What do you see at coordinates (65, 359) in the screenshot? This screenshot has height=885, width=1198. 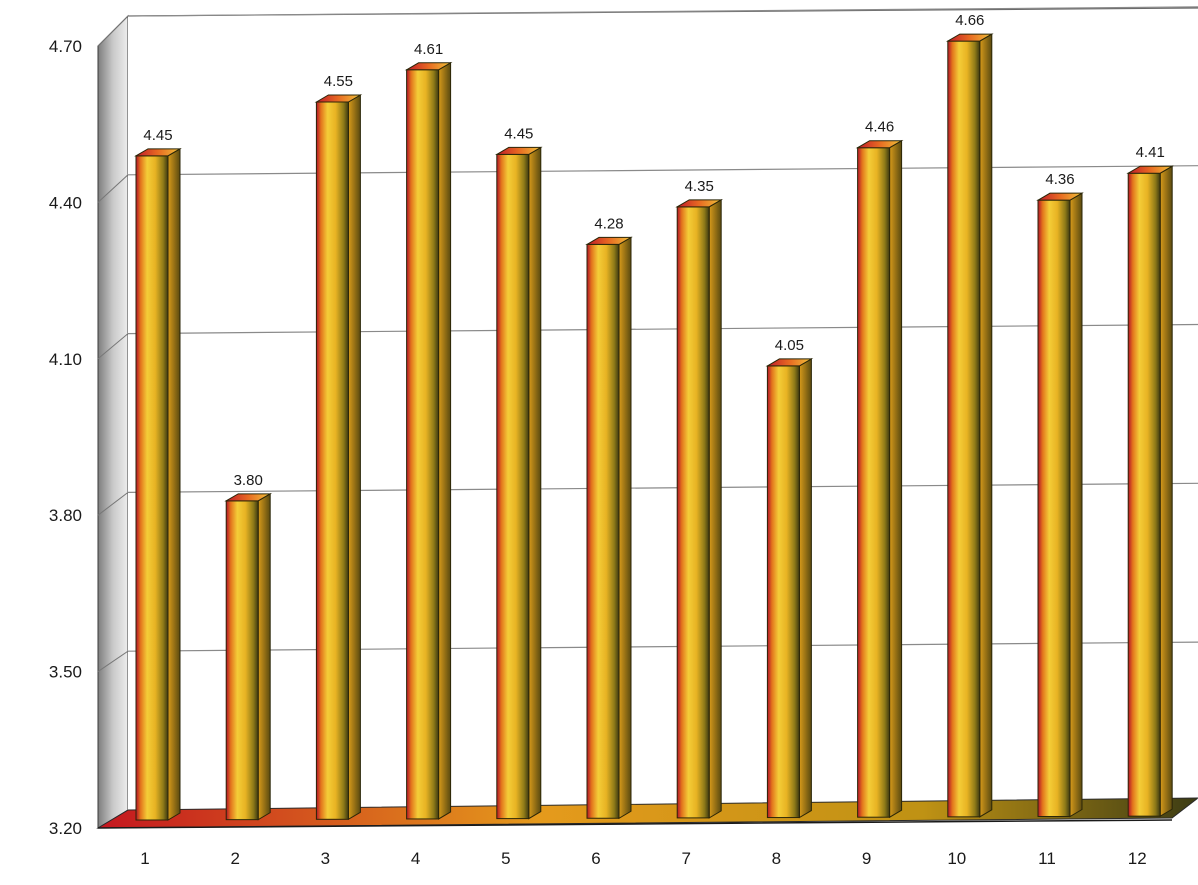 I see `y-tick-label: 4.10` at bounding box center [65, 359].